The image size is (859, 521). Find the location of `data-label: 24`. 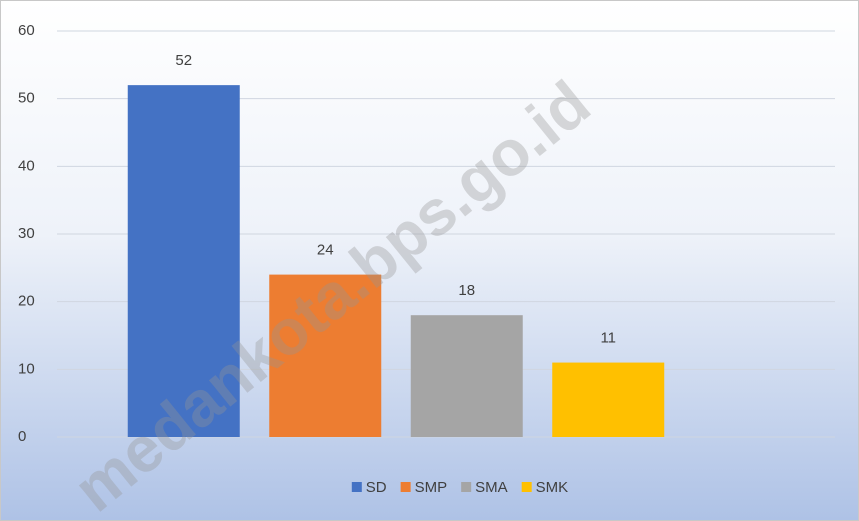

data-label: 24 is located at coordinates (325, 250).